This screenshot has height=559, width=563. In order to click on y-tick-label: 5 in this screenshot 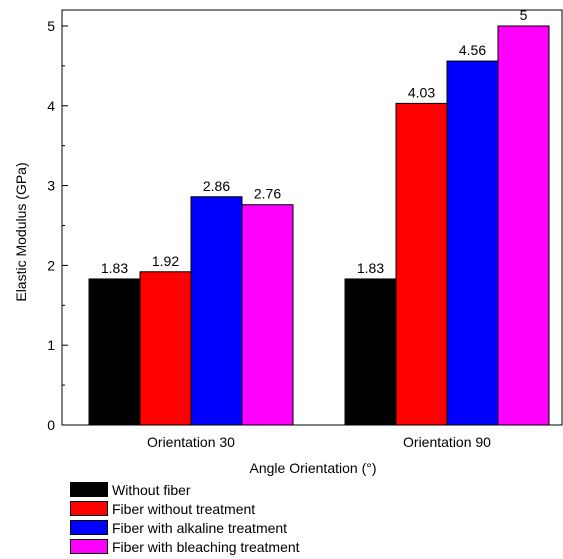, I will do `click(51, 26)`.